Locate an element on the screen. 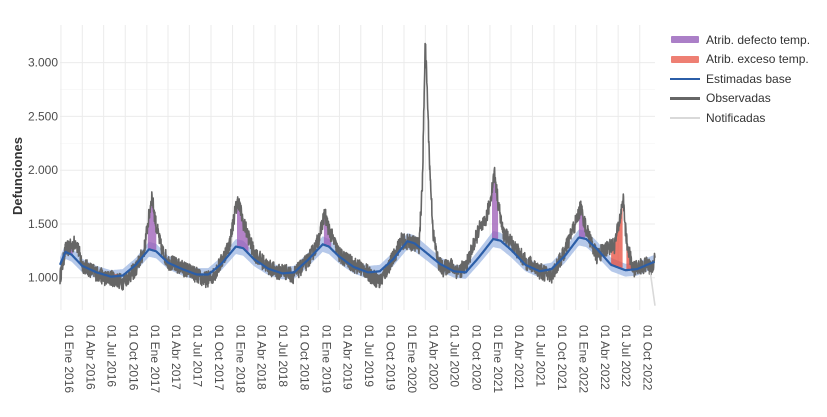 This screenshot has width=827, height=417. x-tick-label: 01 Ene 2017 is located at coordinates (155, 359).